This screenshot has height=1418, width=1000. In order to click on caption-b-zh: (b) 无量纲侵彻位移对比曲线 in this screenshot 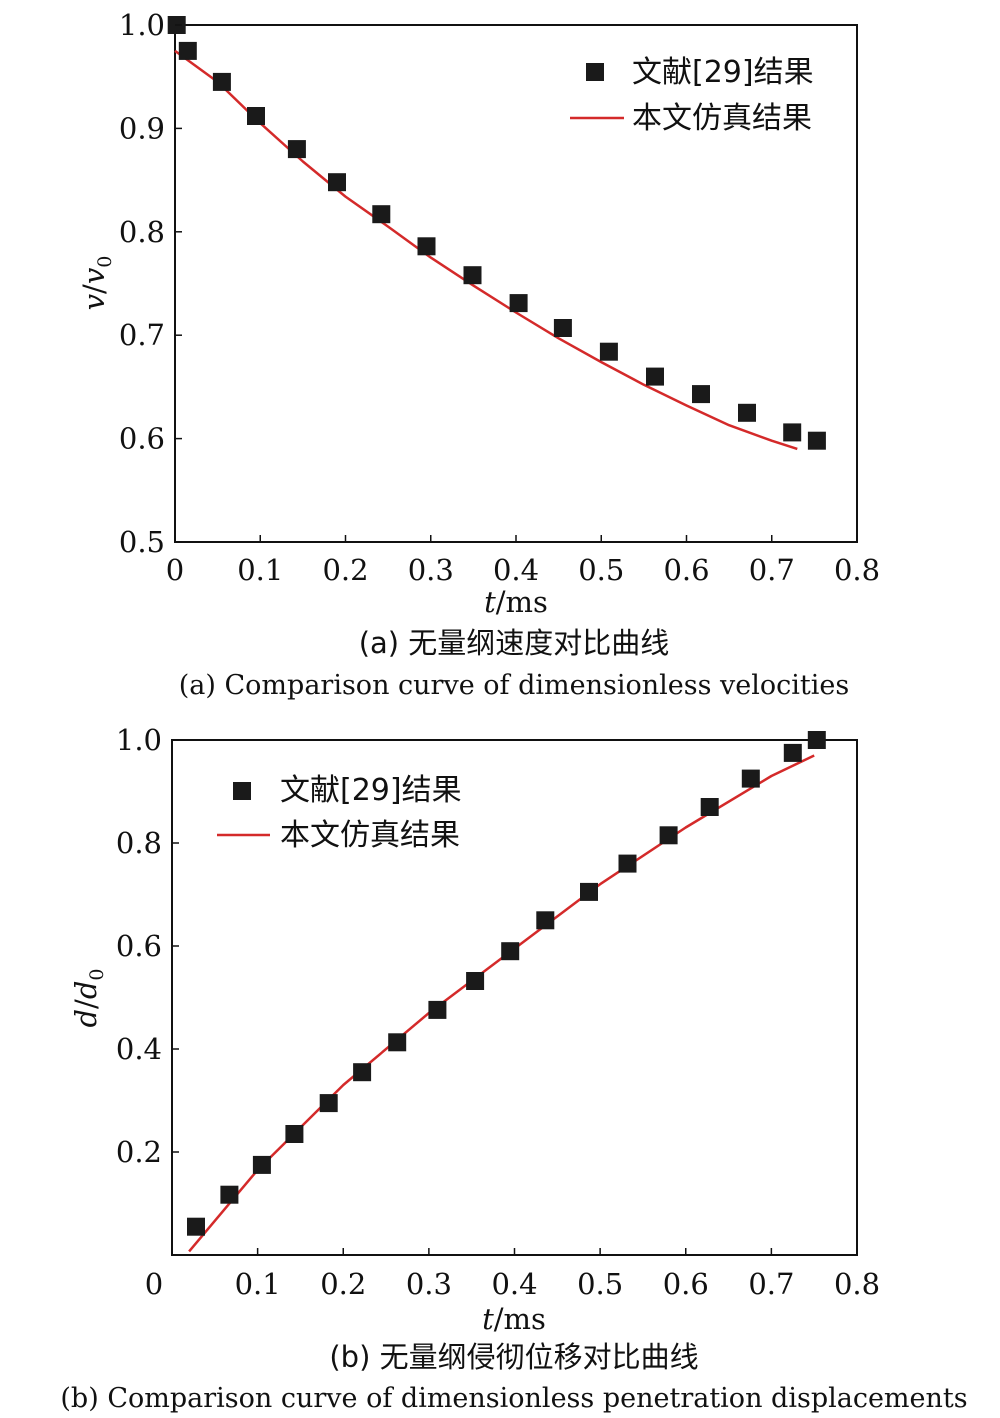, I will do `click(513, 1357)`.